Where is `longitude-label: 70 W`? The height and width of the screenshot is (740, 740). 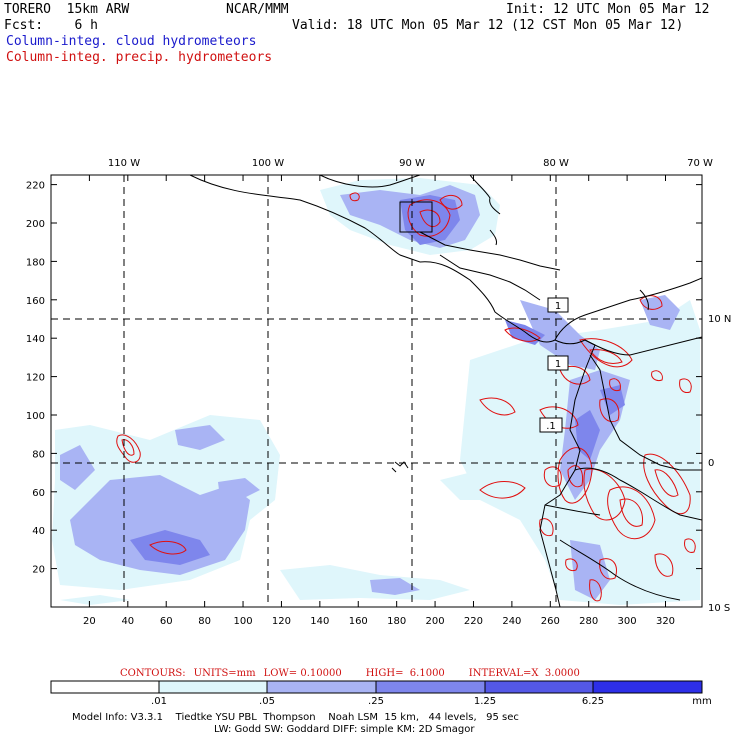 longitude-label: 70 W is located at coordinates (700, 163).